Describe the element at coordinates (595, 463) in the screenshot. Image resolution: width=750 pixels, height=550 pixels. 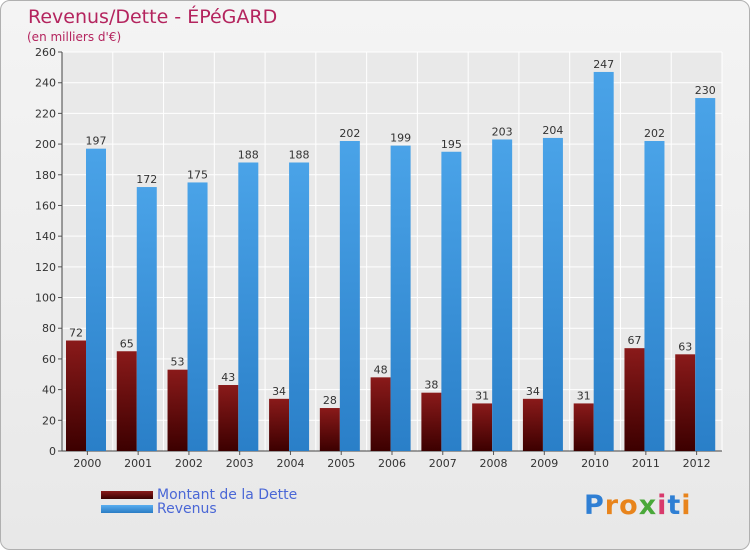
I see `x-tick-label: 2010` at that location.